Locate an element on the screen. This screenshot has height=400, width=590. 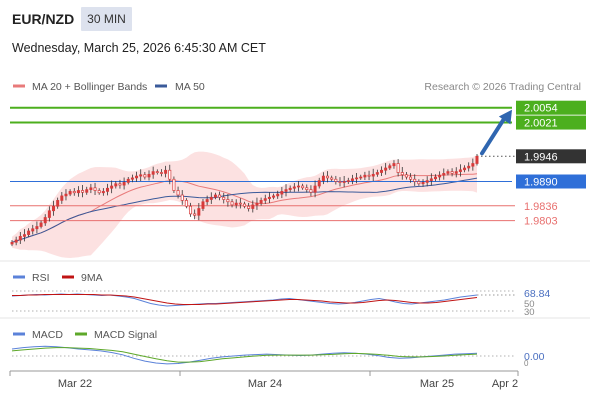
macd-line is located at coordinates (244, 355).